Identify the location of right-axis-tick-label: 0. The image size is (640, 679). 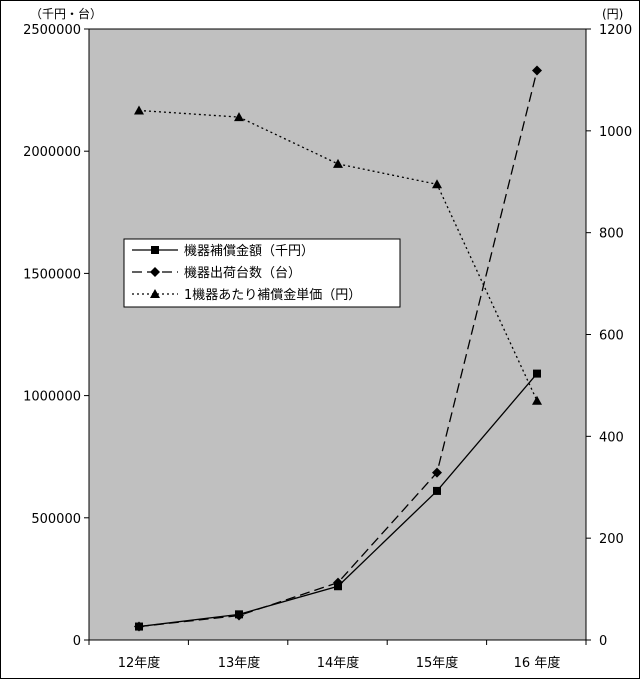
(603, 641).